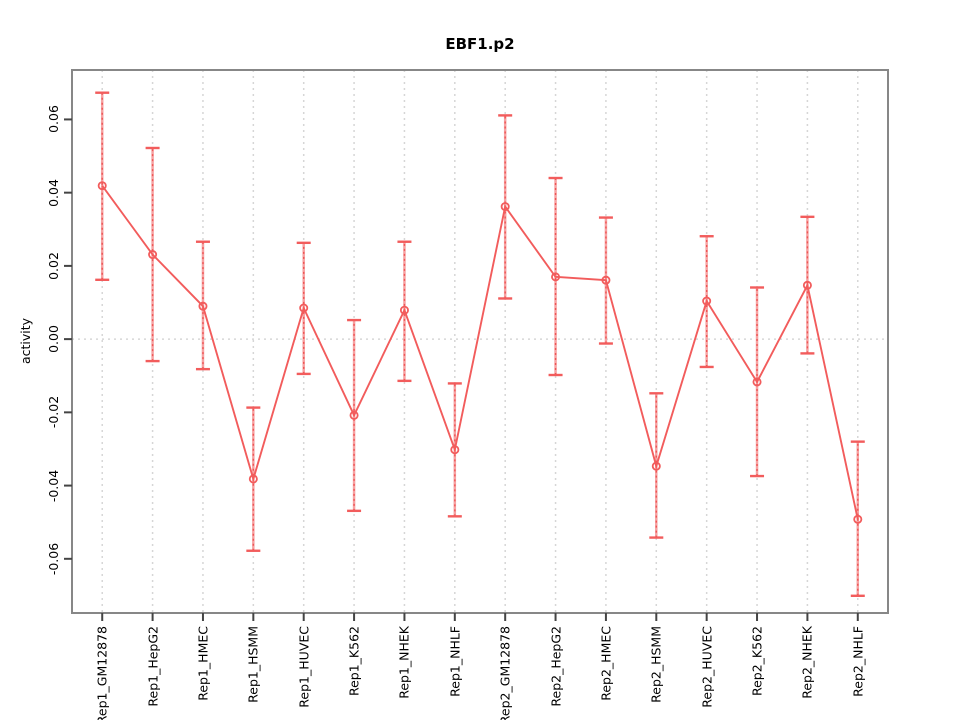  Describe the element at coordinates (404, 662) in the screenshot. I see `x-category-label: Rep1_NHEK` at that location.